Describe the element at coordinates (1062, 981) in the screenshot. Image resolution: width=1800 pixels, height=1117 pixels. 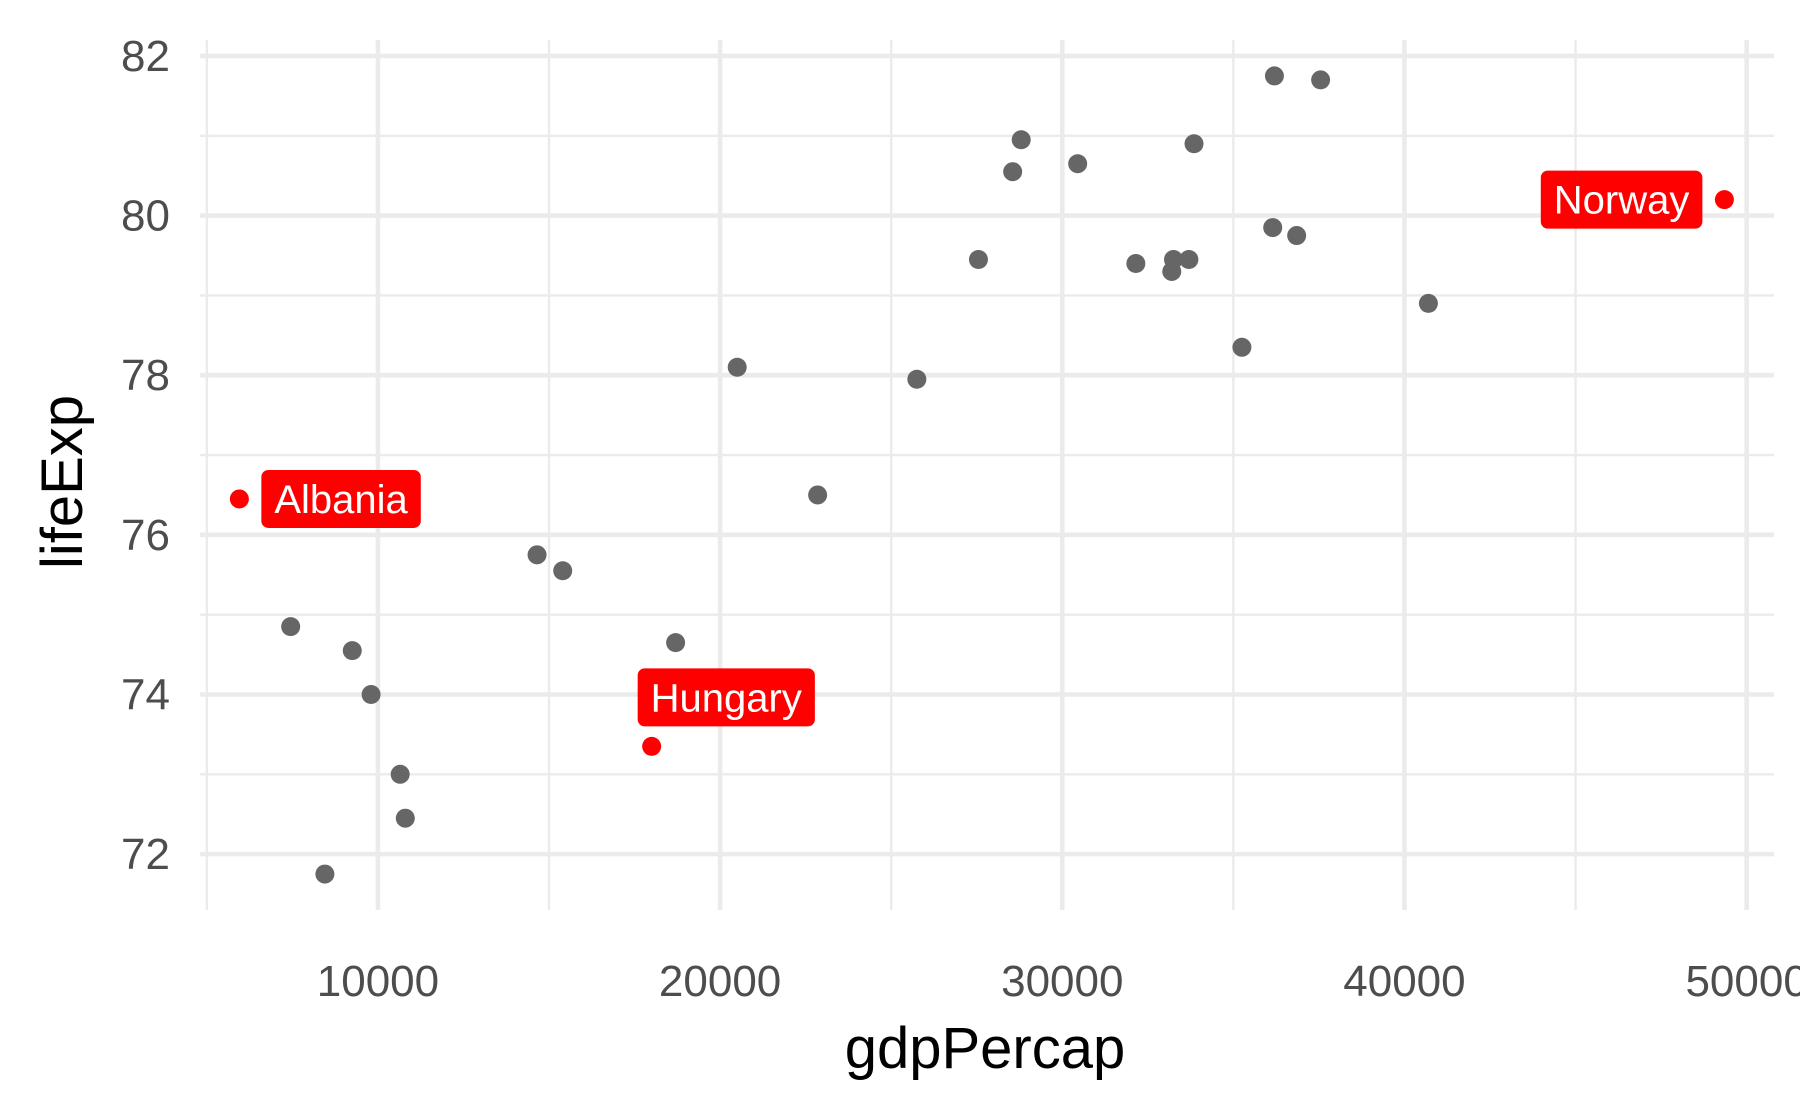
I see `x-tick-label: 30000` at that location.